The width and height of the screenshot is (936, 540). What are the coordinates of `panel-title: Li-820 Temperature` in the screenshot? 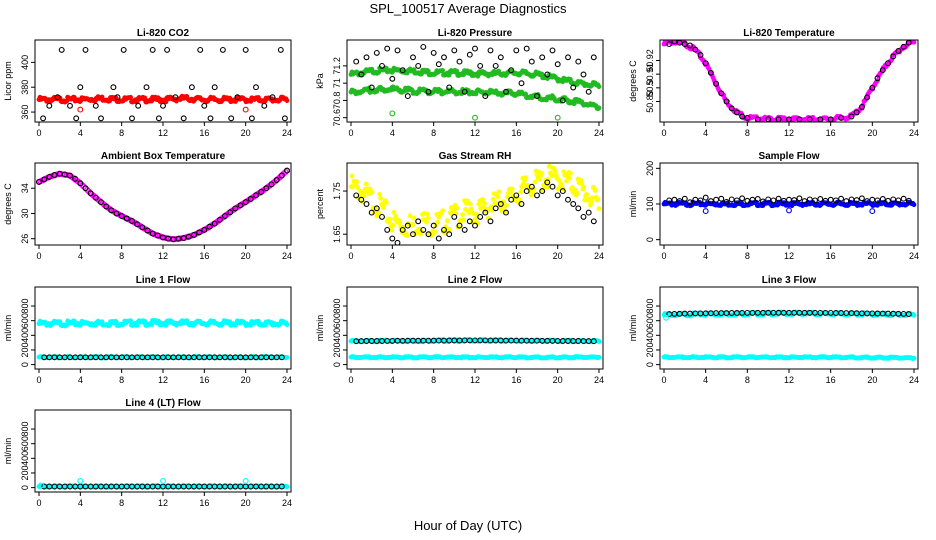 It's located at (789, 33).